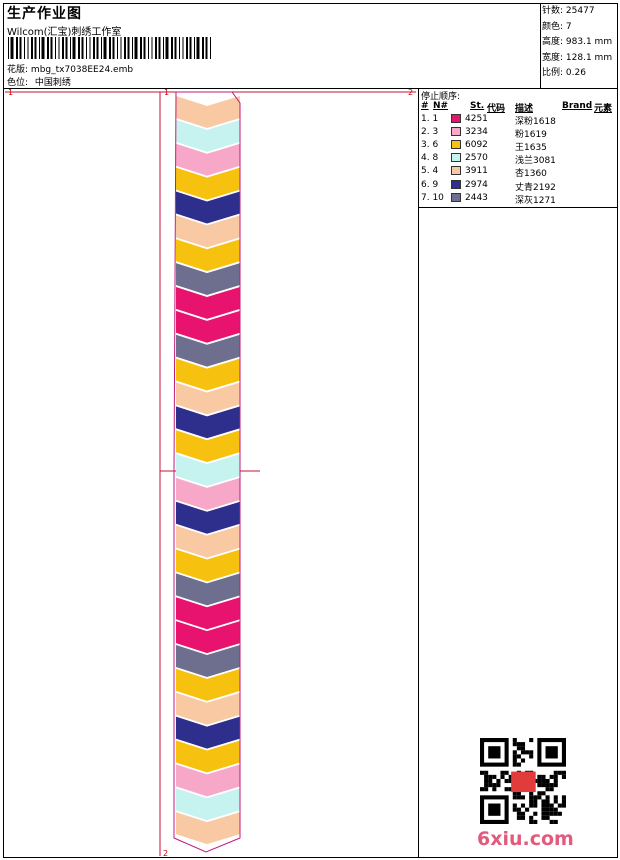 This screenshot has height=860, width=620. I want to click on col-code: 代码, so click(496, 109).